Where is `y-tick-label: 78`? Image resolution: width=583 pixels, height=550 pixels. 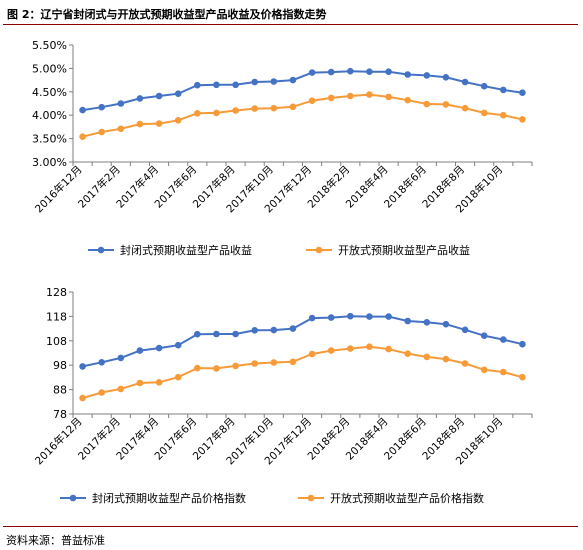
y-tick-label: 78 is located at coordinates (60, 414).